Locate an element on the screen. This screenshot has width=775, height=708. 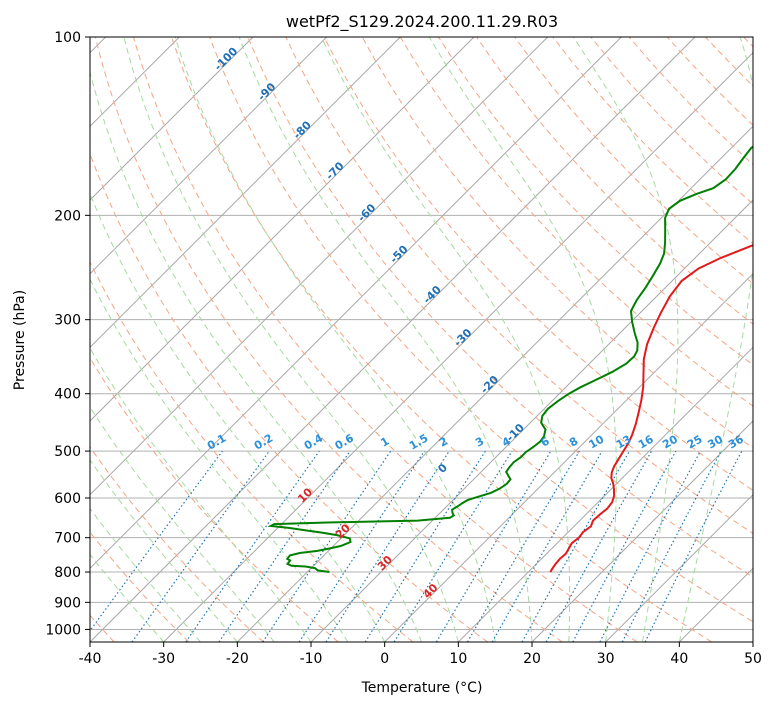
mixing-ratio-label: 25 is located at coordinates (695, 442).